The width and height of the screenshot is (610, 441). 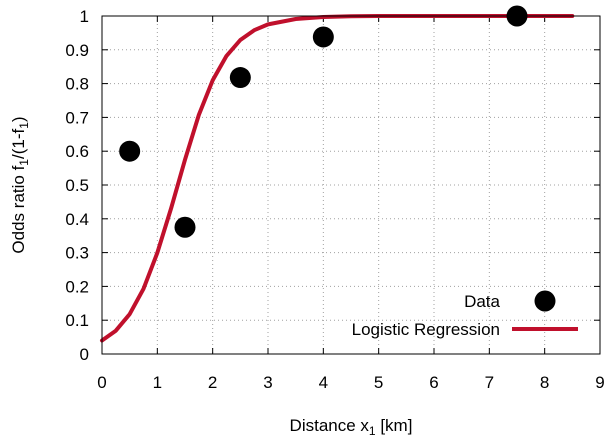 What do you see at coordinates (545, 301) in the screenshot?
I see `legend-marker-data` at bounding box center [545, 301].